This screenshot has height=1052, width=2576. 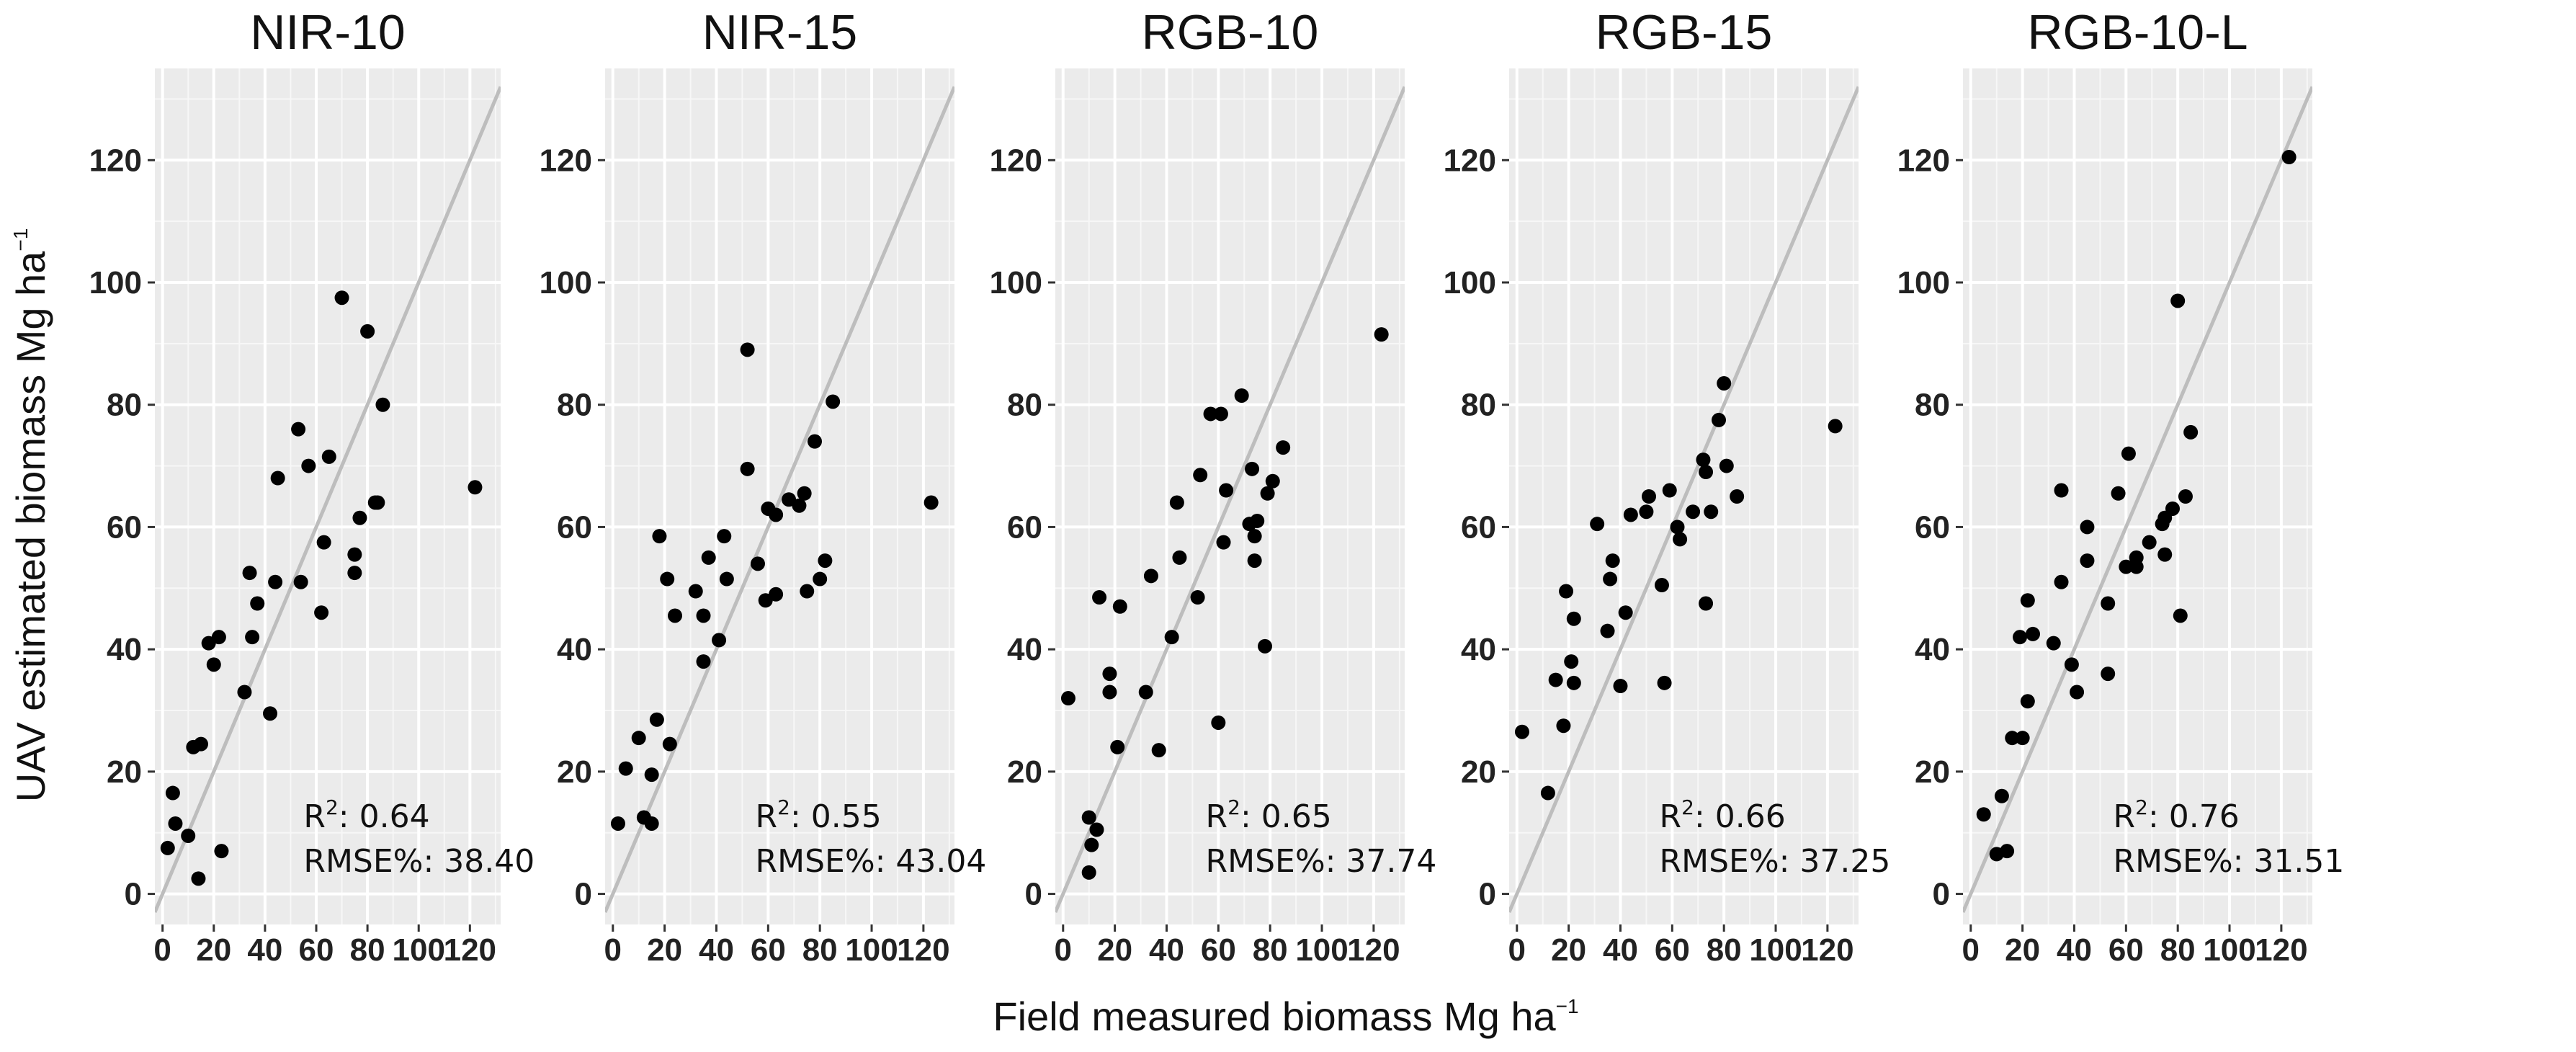 I want to click on r-squared-label: R2: 0.66, so click(x=1723, y=815).